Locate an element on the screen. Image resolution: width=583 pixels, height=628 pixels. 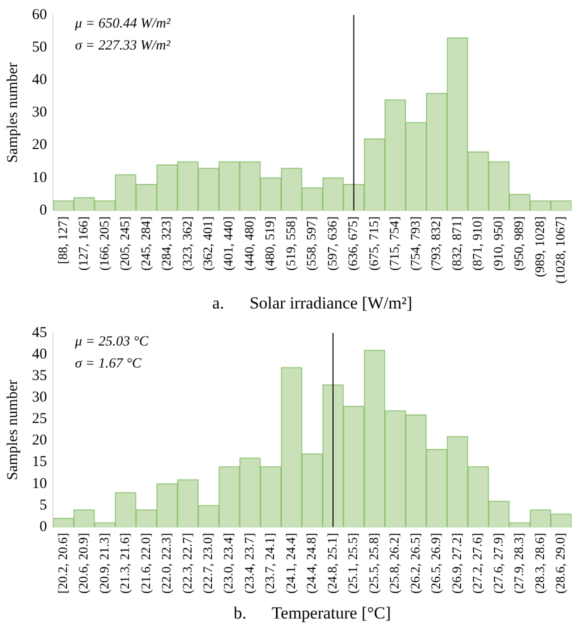
x-tick-label: (597, 636] is located at coordinates (332, 243).